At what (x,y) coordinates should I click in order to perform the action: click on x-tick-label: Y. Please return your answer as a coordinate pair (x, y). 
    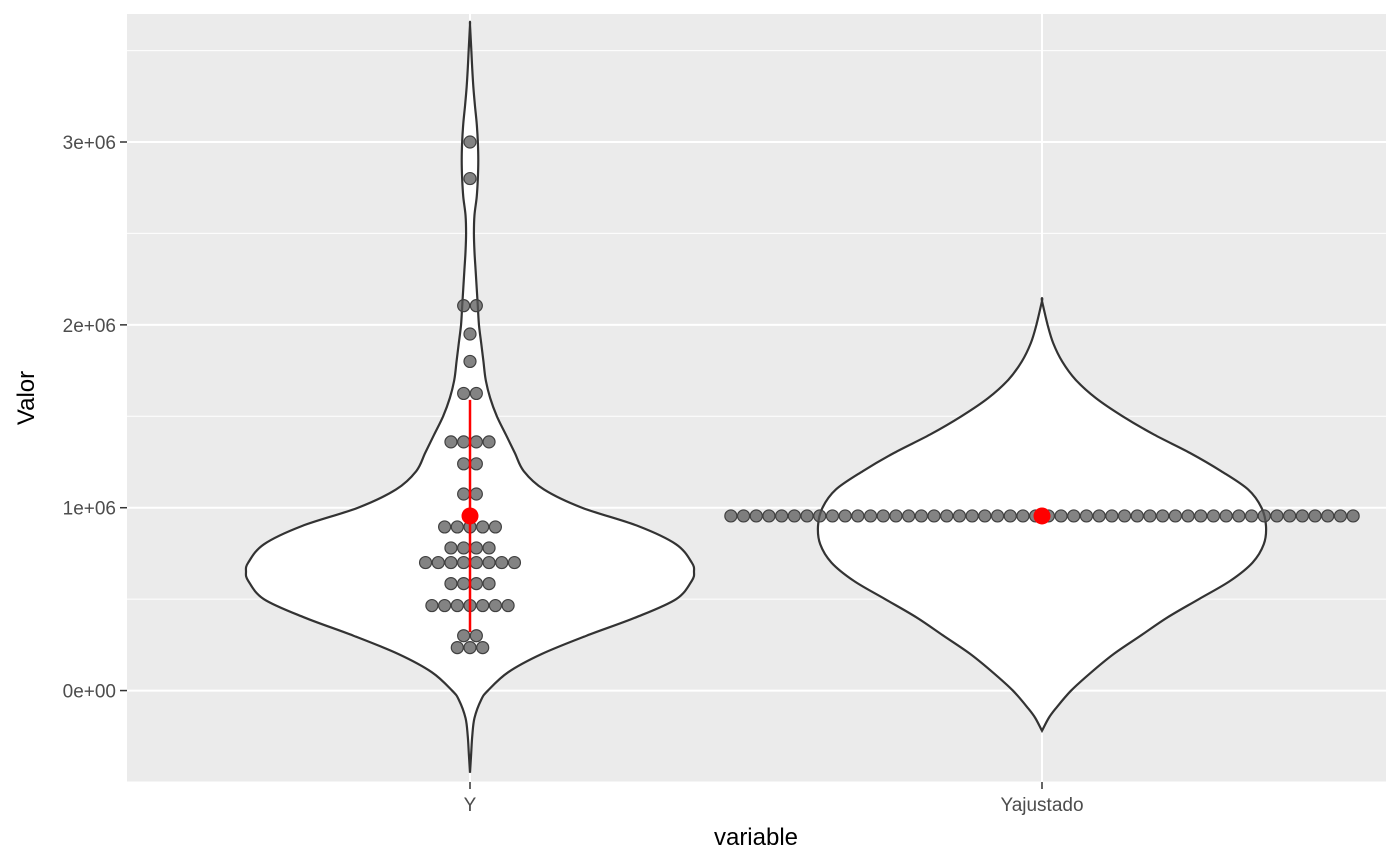
    Looking at the image, I should click on (470, 805).